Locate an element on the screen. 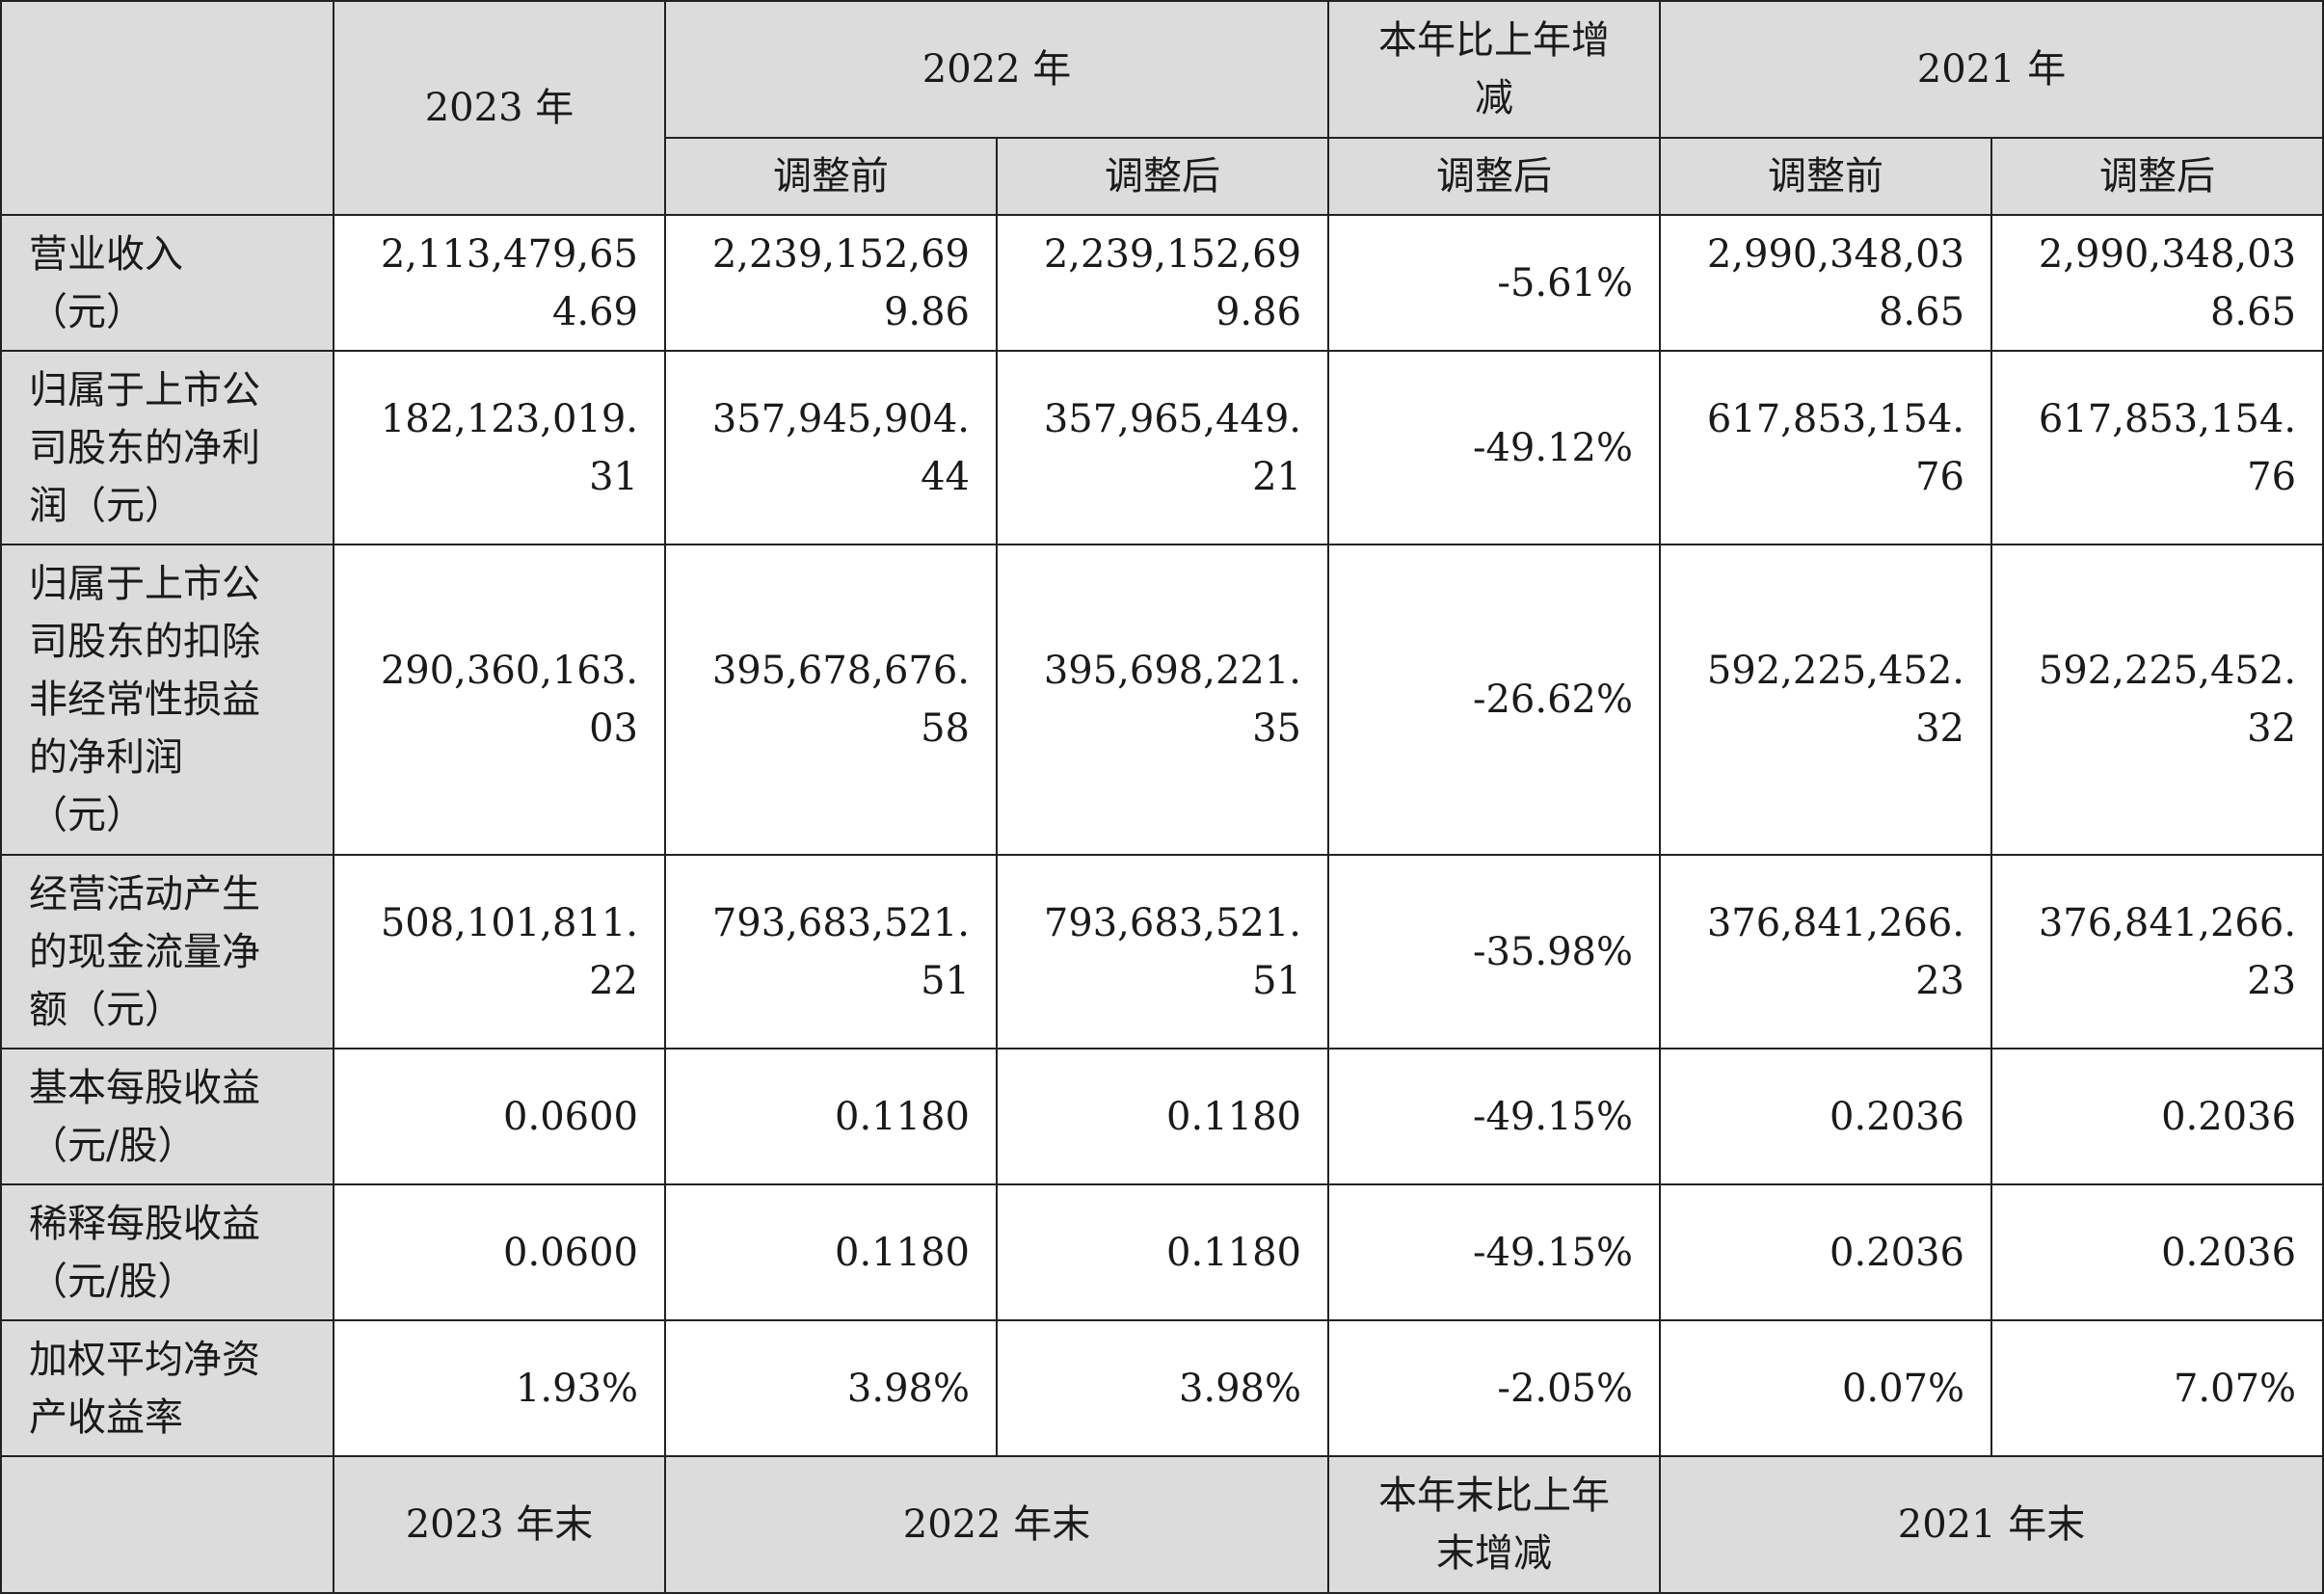  row-label: 加权平均净资 产收益率 is located at coordinates (167, 1388).